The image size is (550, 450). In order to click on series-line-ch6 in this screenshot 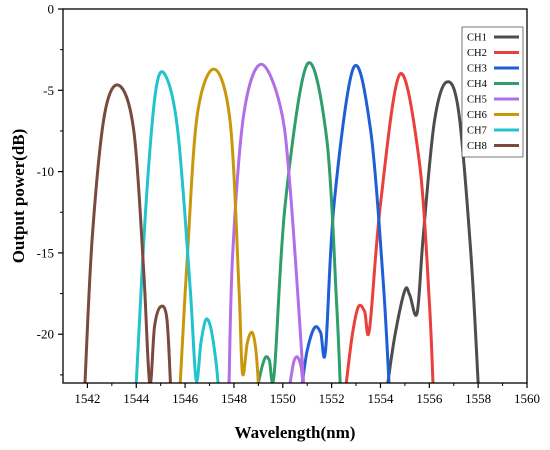, I will do `click(219, 225)`.